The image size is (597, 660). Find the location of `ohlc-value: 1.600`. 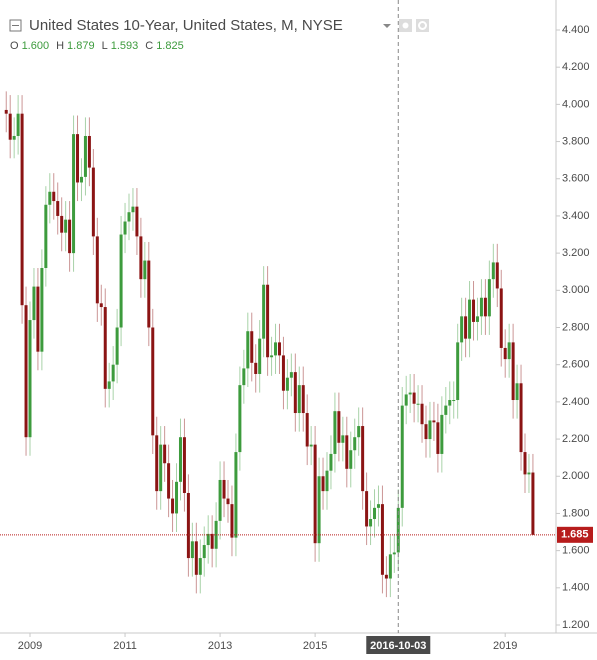

ohlc-value: 1.600 is located at coordinates (36, 46).